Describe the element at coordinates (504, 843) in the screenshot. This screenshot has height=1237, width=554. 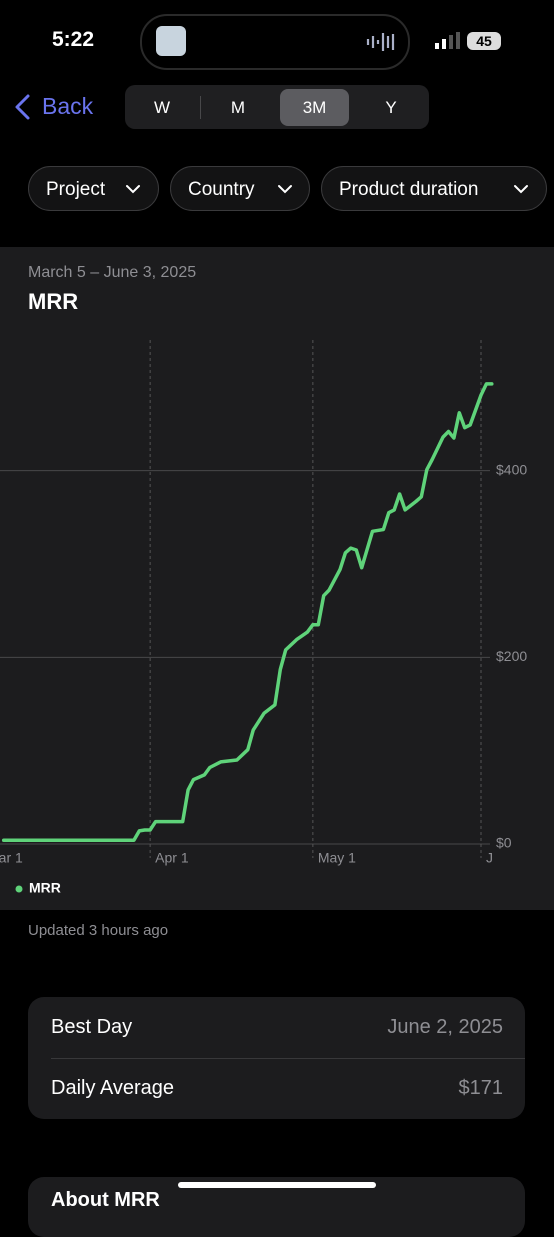
I see `y-tick-label: $0` at that location.